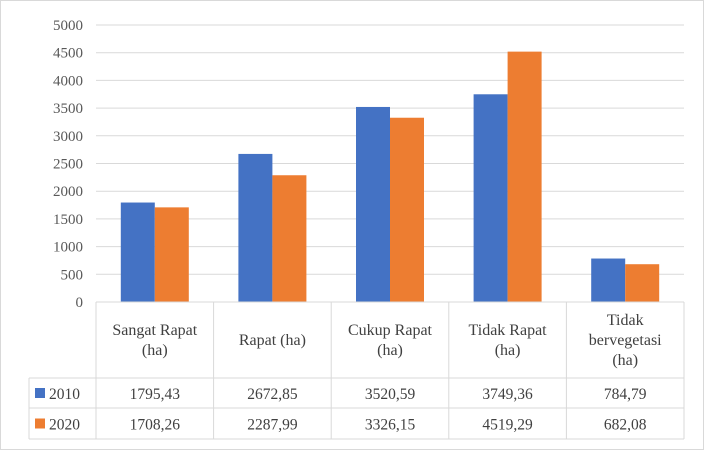 The image size is (704, 450). Describe the element at coordinates (68, 109) in the screenshot. I see `y-tick-label: 3500` at that location.